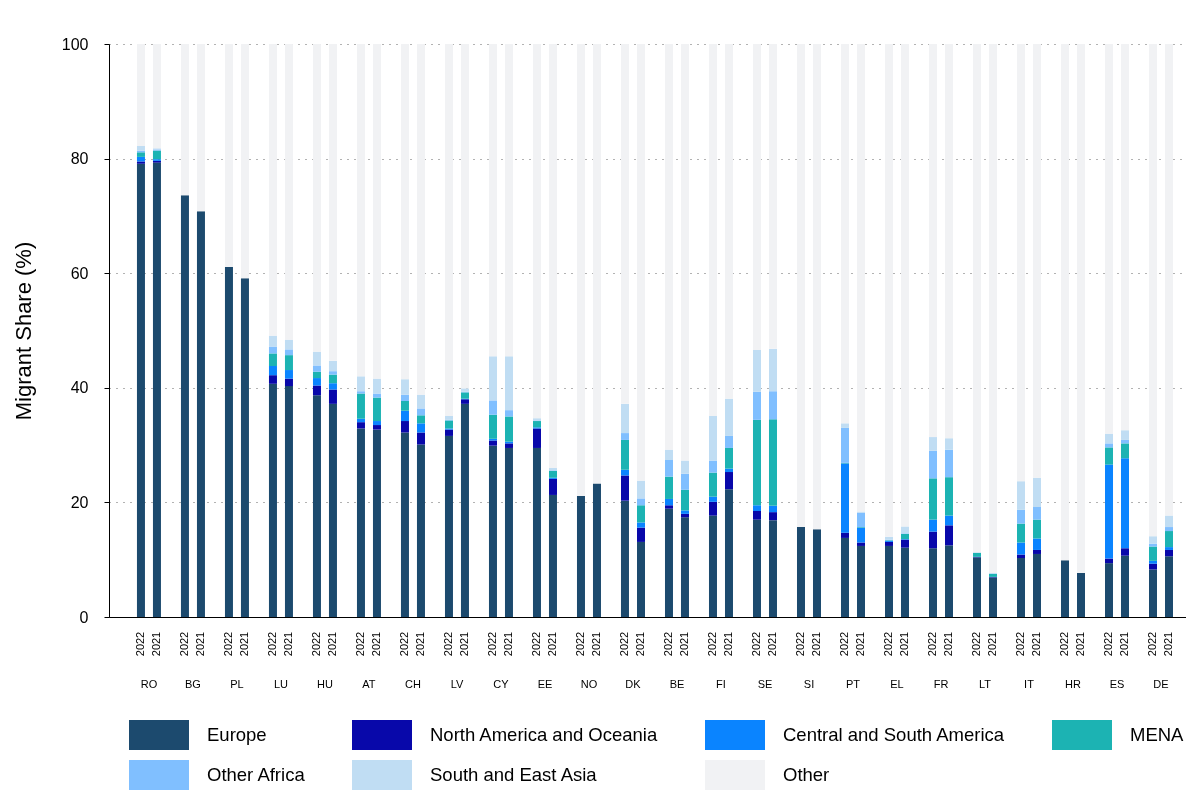 This screenshot has height=792, width=1192. I want to click on text: SI, so click(809, 684).